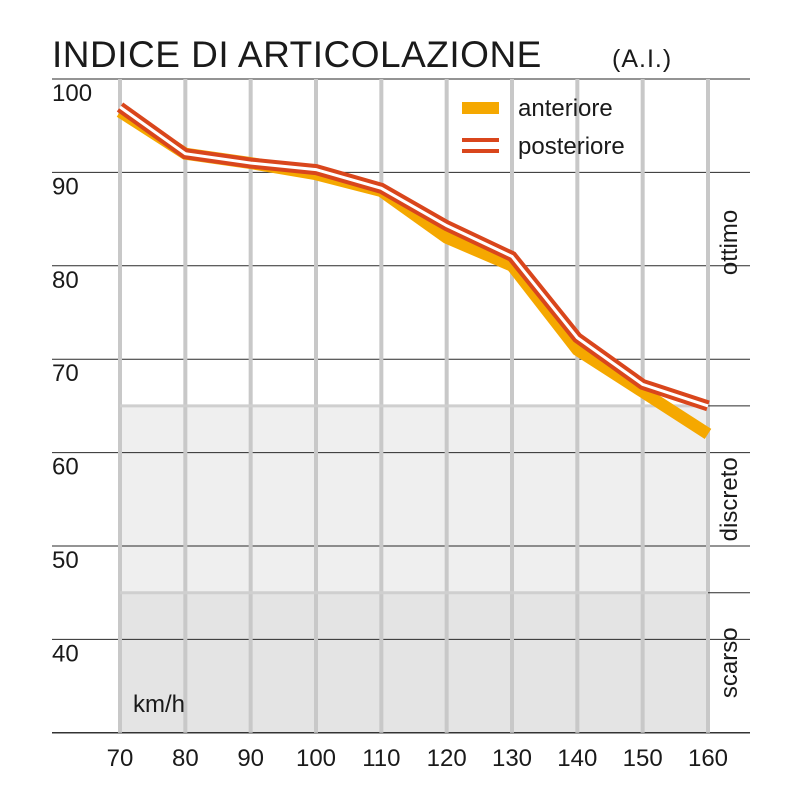 The width and height of the screenshot is (802, 800). Describe the element at coordinates (250, 758) in the screenshot. I see `x-tick-90: 90` at that location.